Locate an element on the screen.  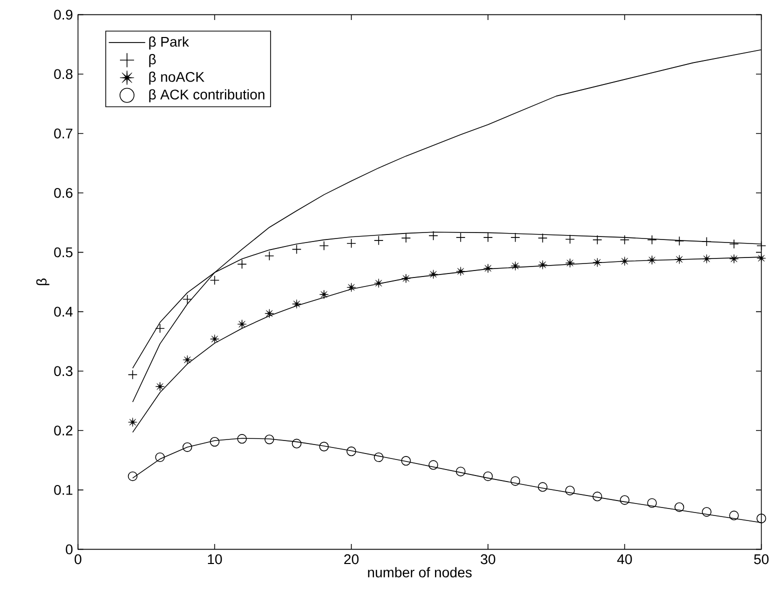
y-axis-title: β is located at coordinates (43, 282).